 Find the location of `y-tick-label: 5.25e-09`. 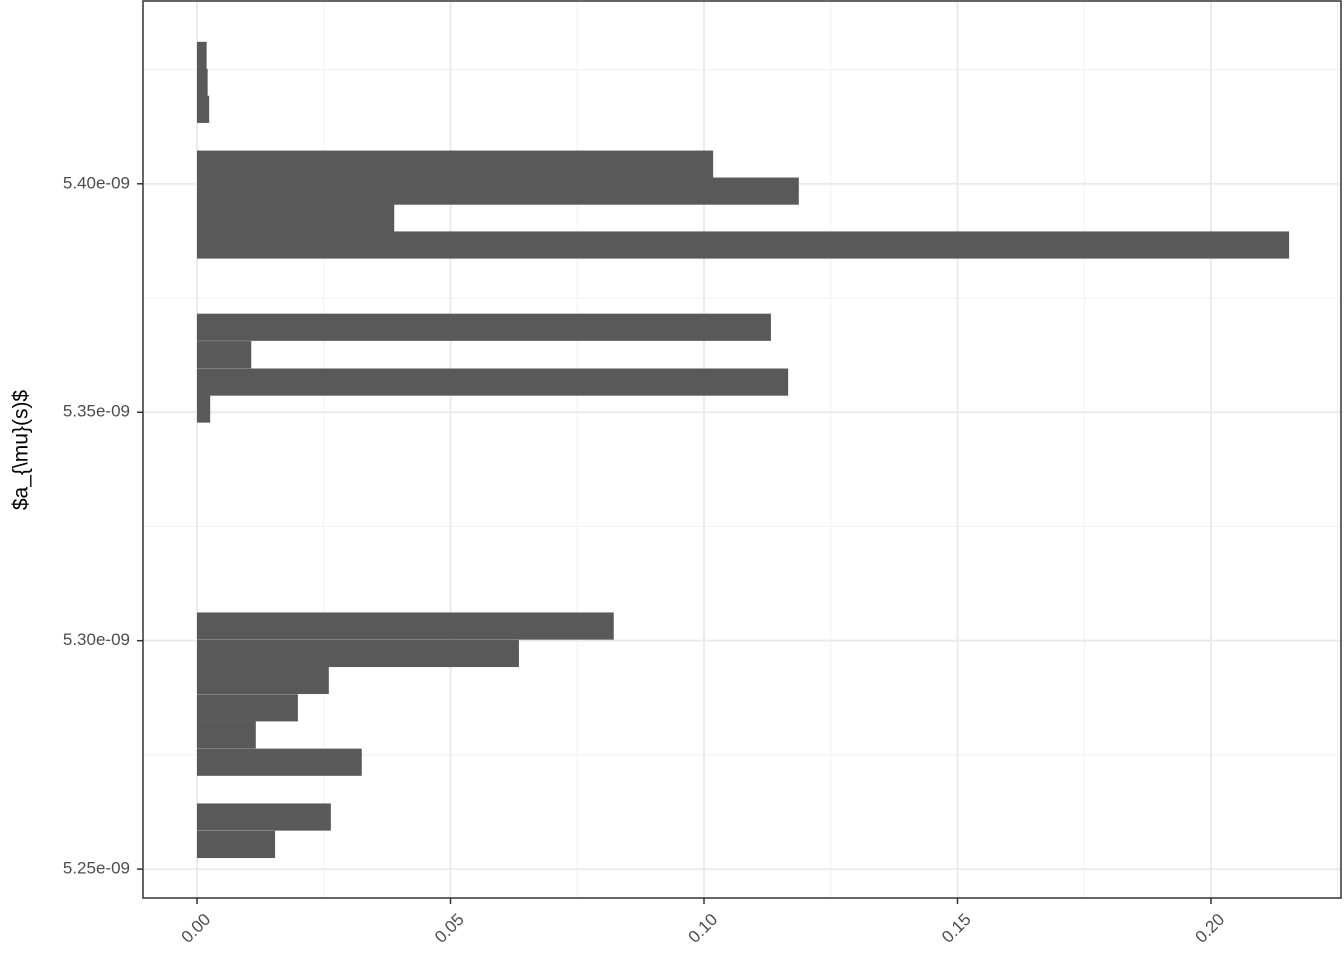

y-tick-label: 5.25e-09 is located at coordinates (96, 868).